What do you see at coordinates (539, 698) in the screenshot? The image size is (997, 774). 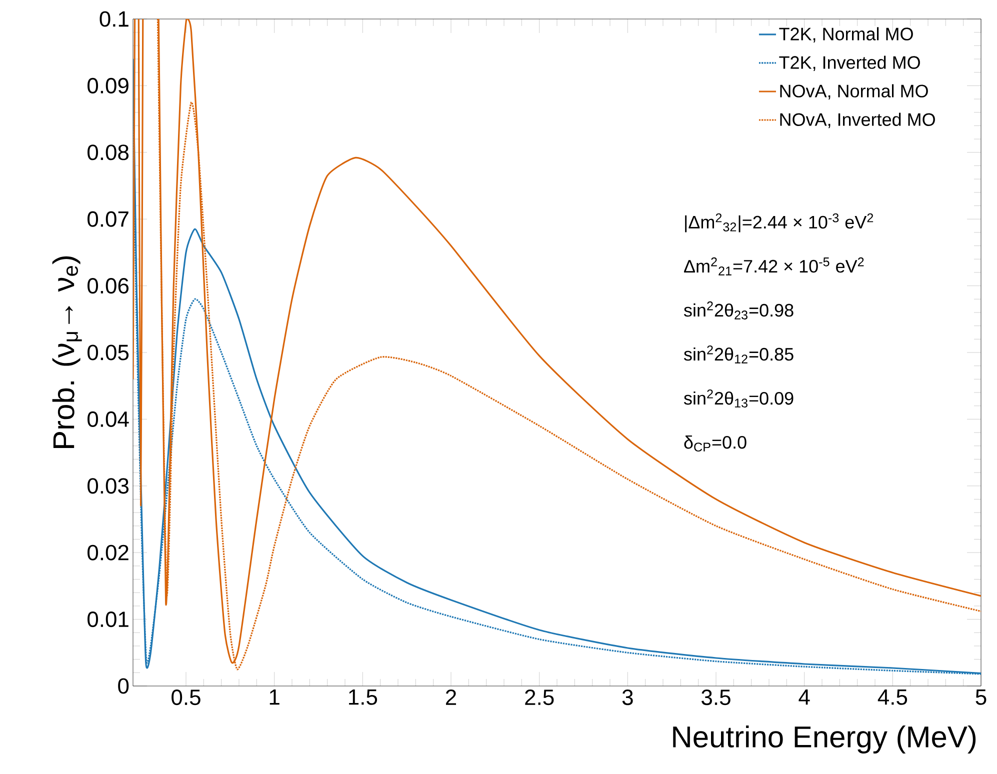 I see `x-tick-label: 2.5` at bounding box center [539, 698].